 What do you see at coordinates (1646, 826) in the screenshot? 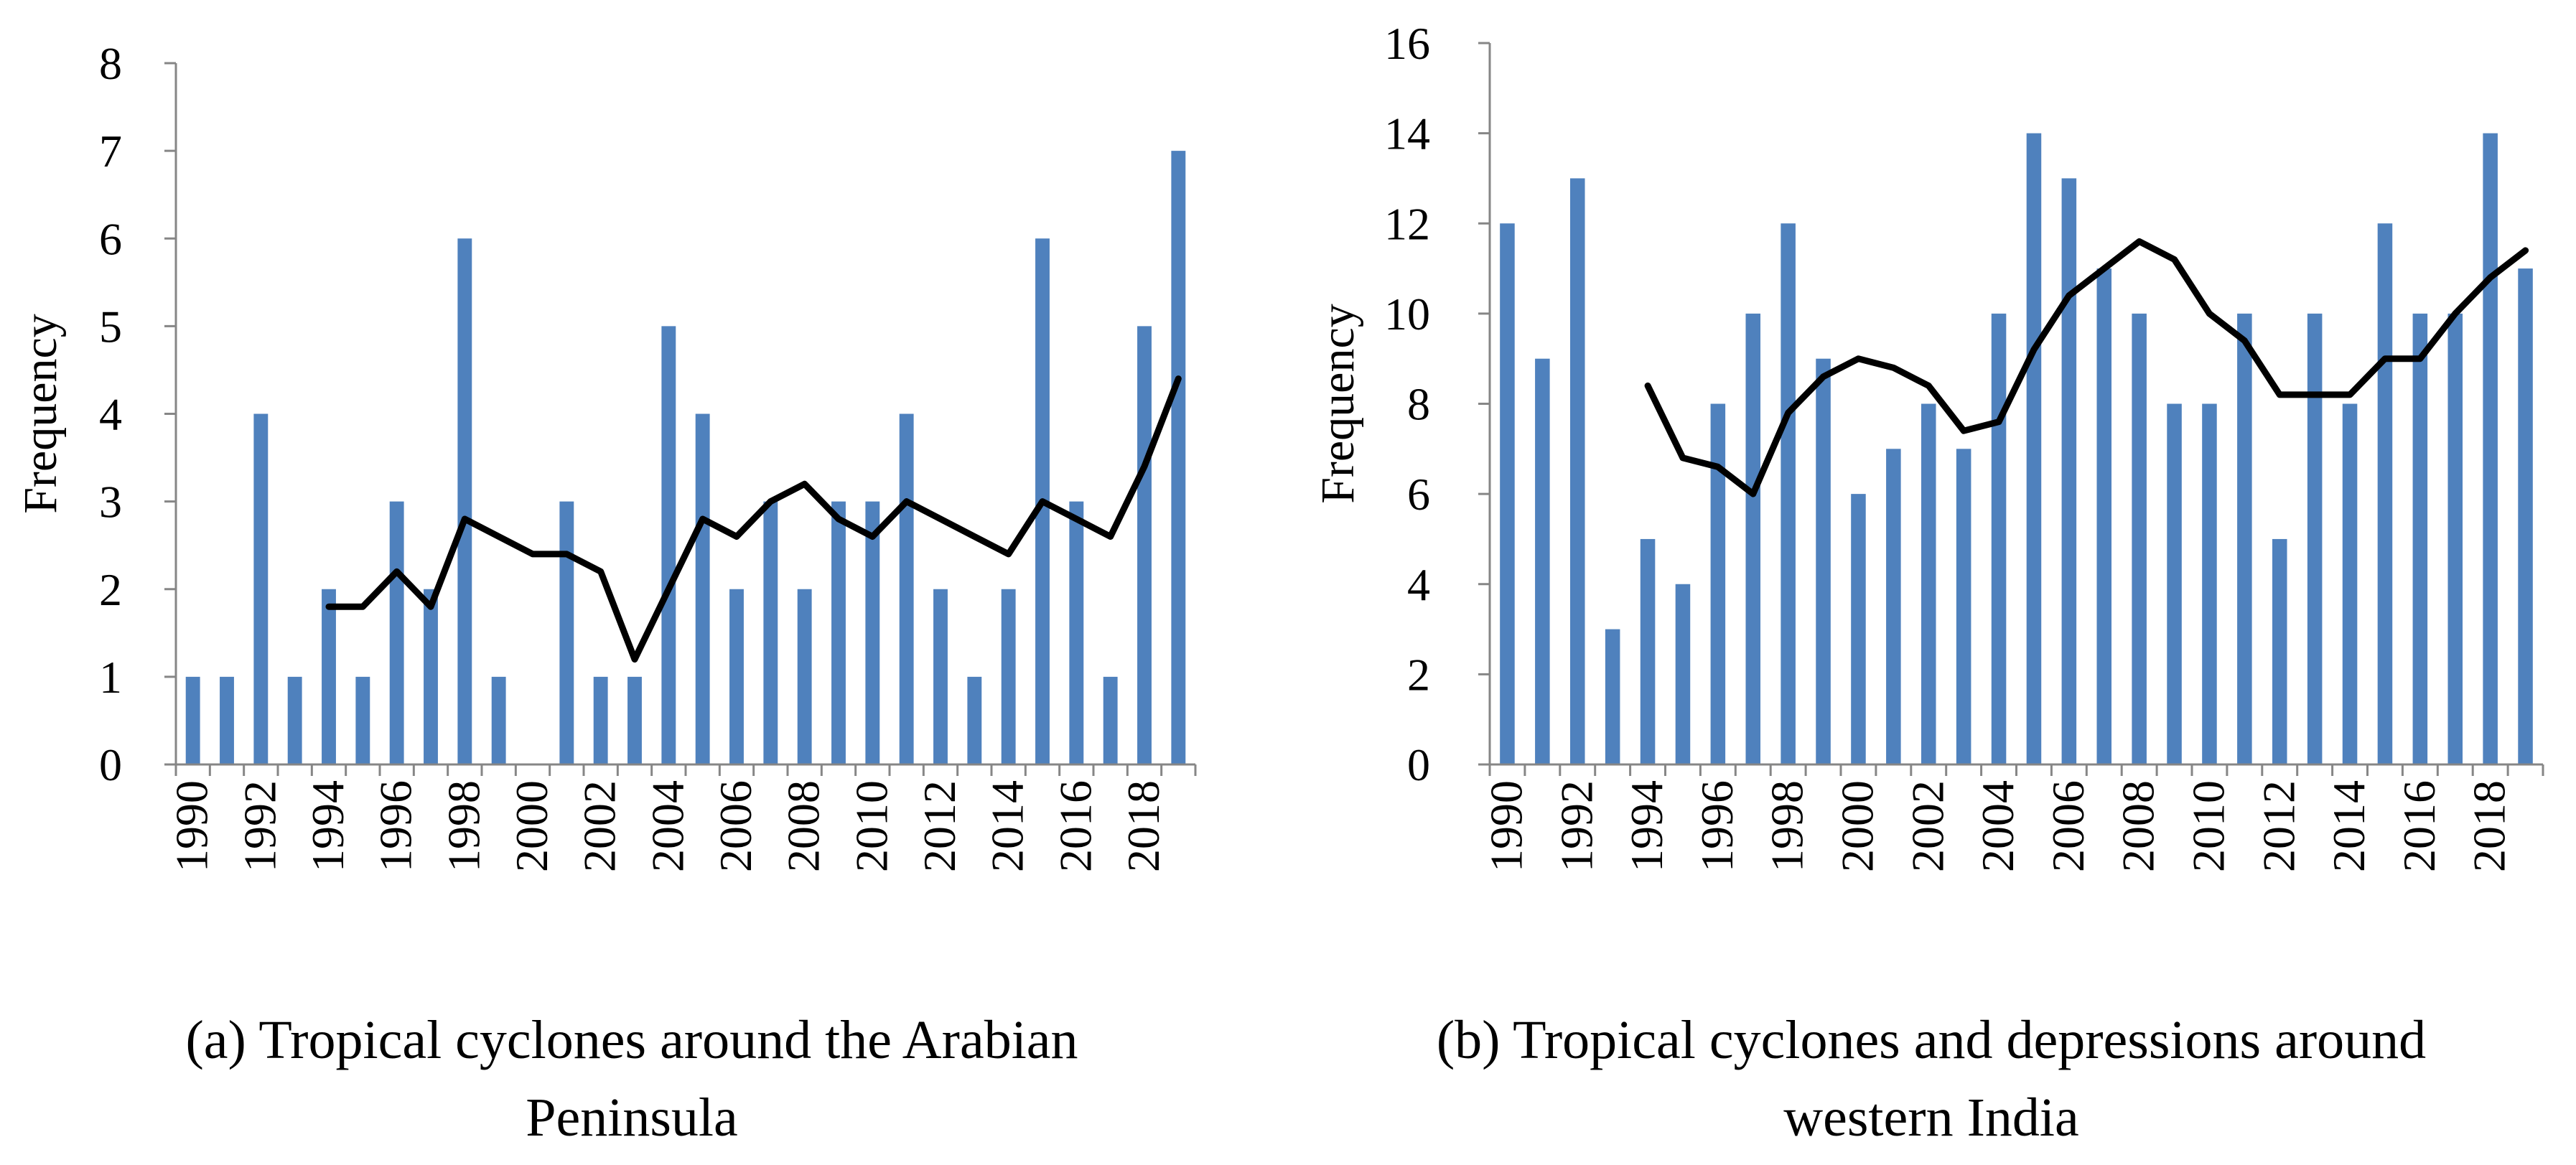
I see `panel-b-x-tick-label: 1994` at bounding box center [1646, 826].